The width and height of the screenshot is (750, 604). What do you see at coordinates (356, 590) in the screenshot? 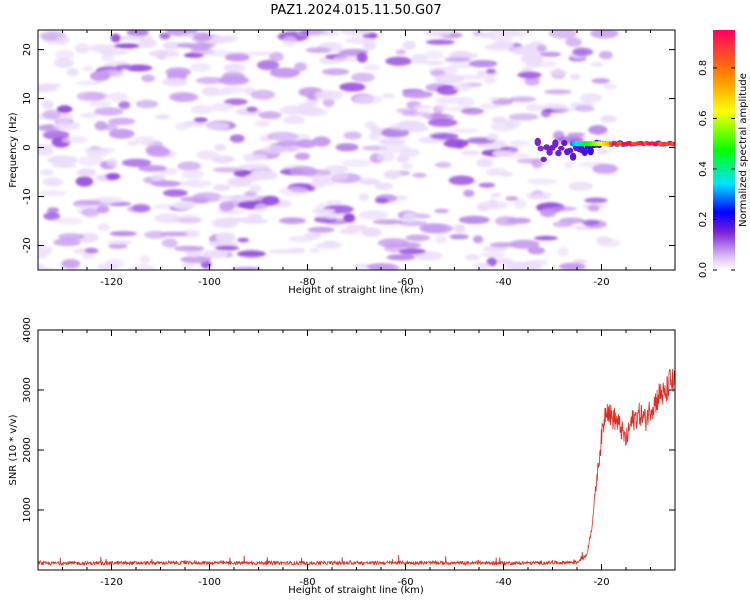
I see `snr-x-label: Height of straight line (km)` at bounding box center [356, 590].